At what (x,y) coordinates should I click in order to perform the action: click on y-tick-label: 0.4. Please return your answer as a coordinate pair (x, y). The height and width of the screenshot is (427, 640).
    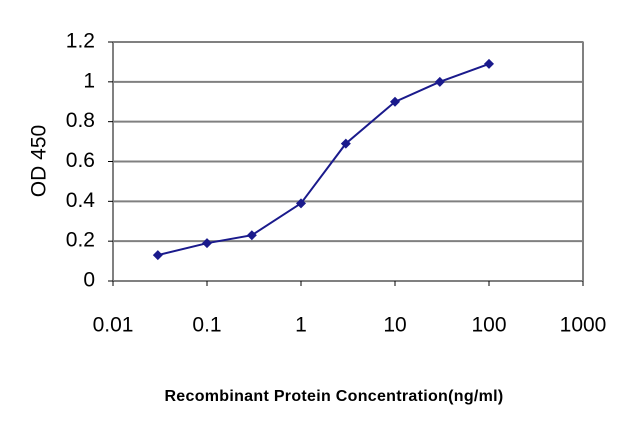
    Looking at the image, I should click on (81, 200).